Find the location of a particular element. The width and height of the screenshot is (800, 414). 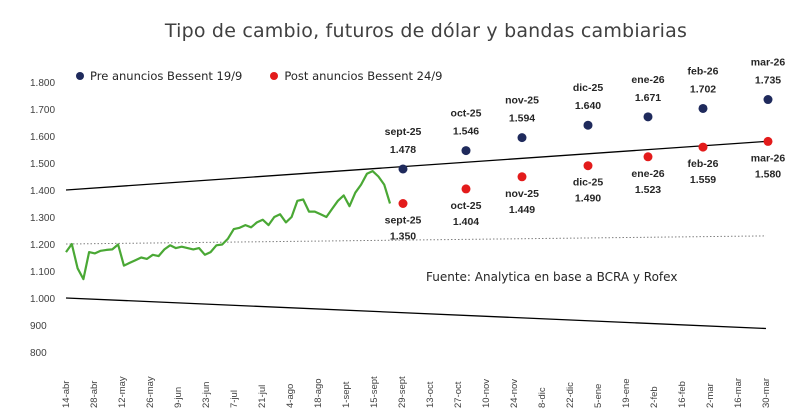

post-point-value: 1.523 is located at coordinates (648, 190).